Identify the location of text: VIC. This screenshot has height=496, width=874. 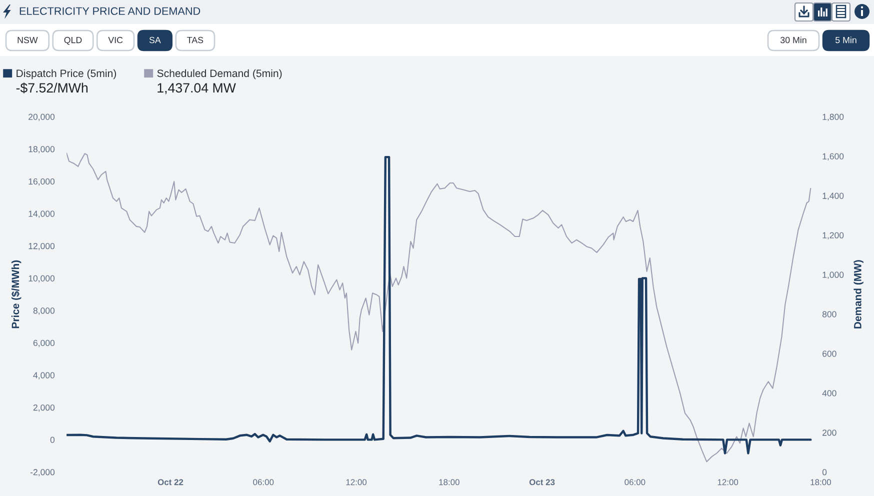
(115, 40).